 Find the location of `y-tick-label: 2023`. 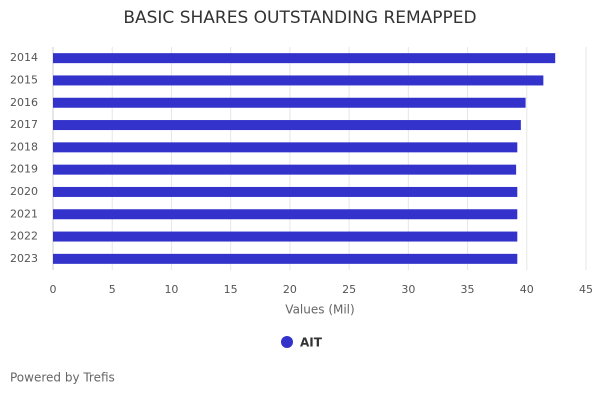

y-tick-label: 2023 is located at coordinates (24, 258).